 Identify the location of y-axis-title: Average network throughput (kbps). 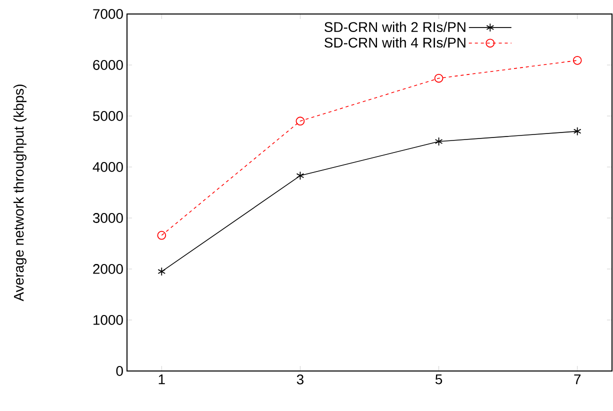
(19, 193).